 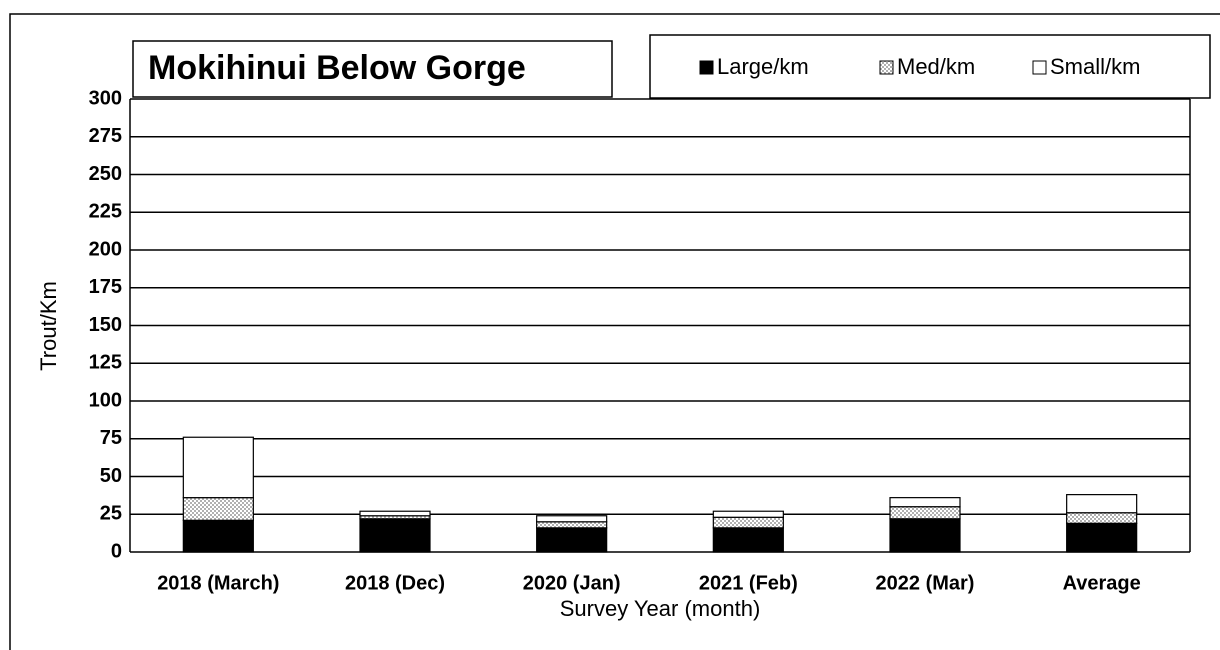 What do you see at coordinates (105, 249) in the screenshot?
I see `y-tick-label: 200` at bounding box center [105, 249].